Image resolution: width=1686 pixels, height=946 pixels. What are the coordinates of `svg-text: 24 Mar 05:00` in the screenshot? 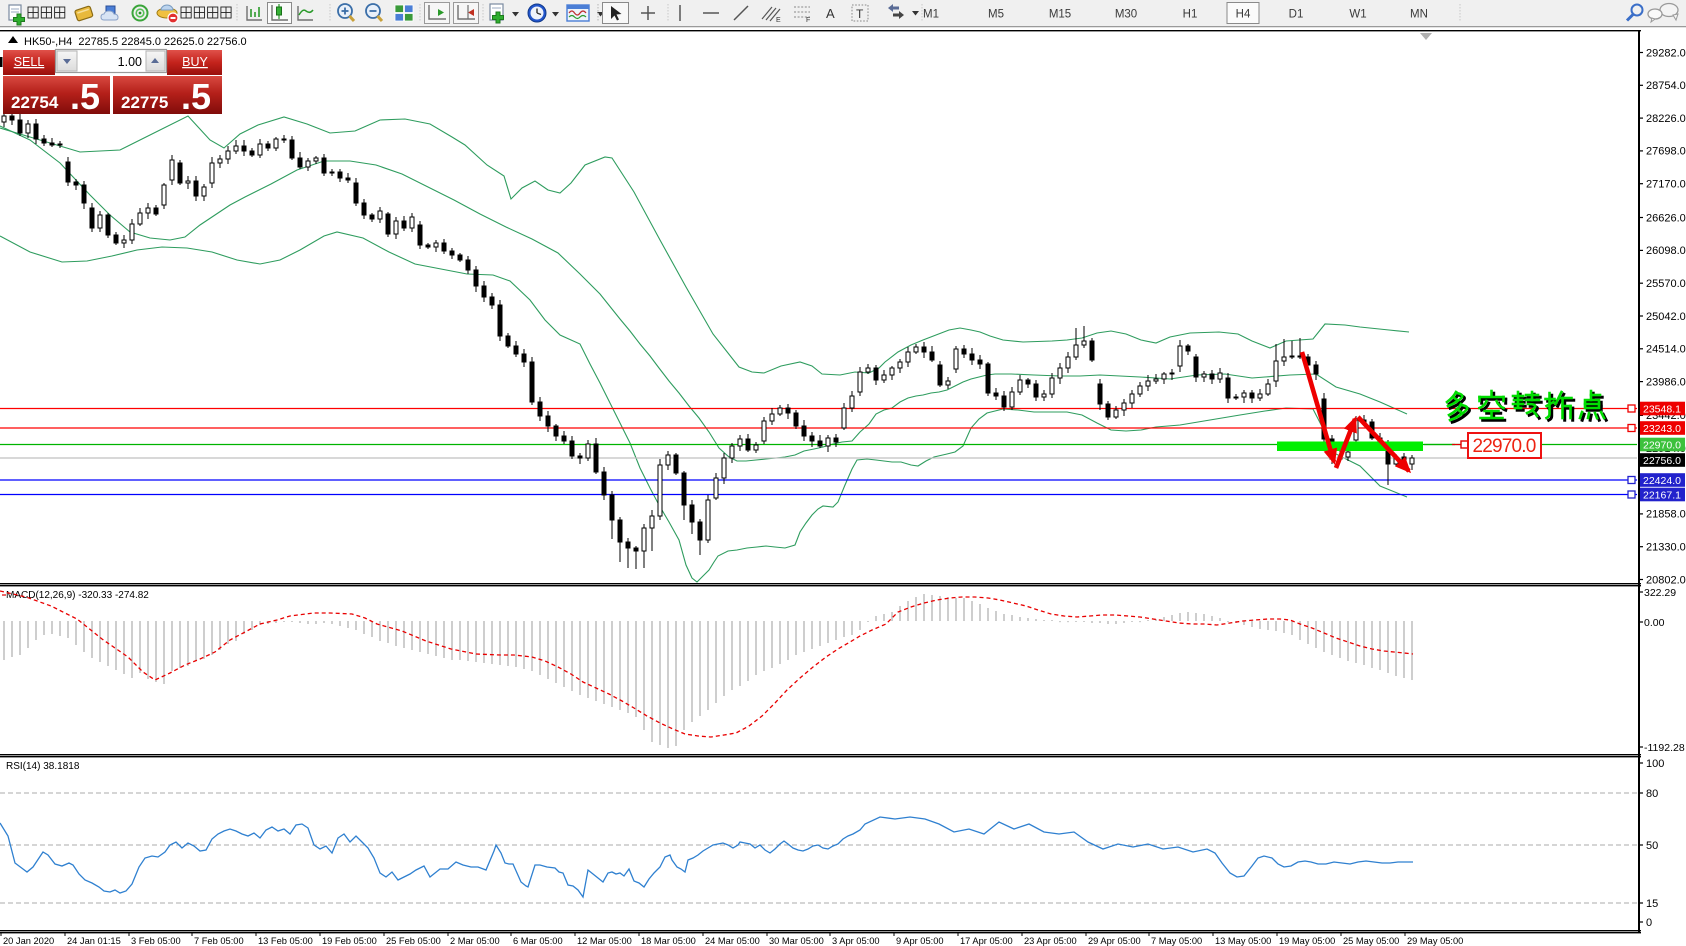 It's located at (732, 941).